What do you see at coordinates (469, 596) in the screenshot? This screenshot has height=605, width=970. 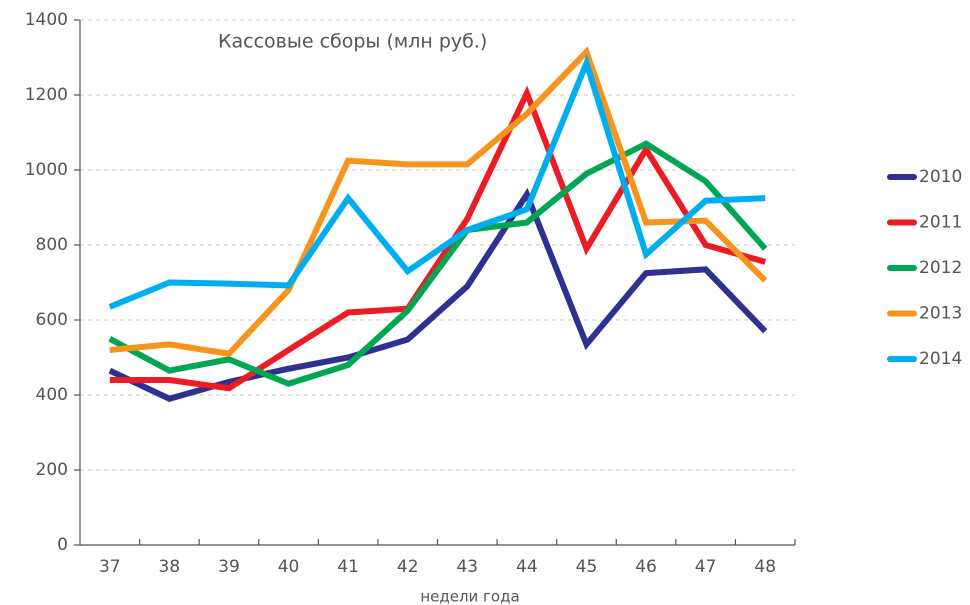 I see `x-axis-label: недели года` at bounding box center [469, 596].